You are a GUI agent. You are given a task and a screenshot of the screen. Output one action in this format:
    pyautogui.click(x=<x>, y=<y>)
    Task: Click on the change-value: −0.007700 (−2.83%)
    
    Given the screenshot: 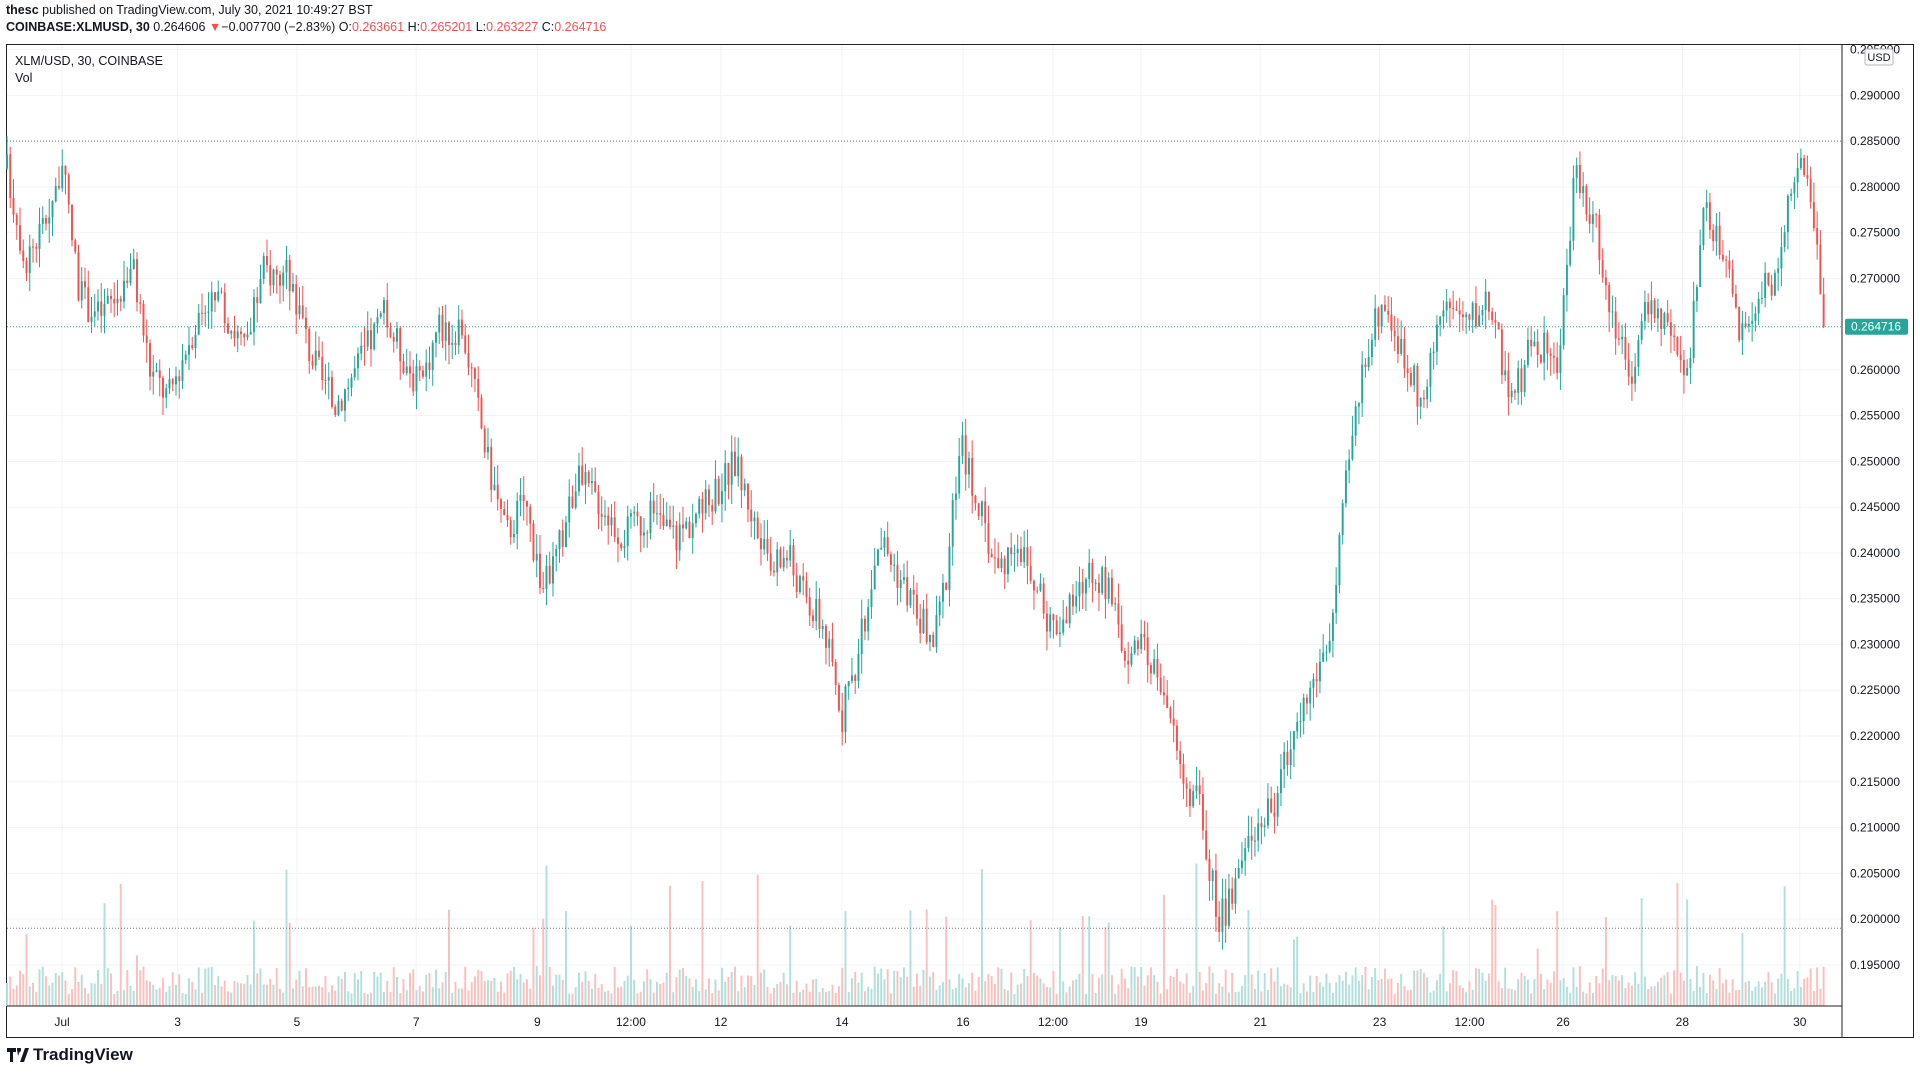 What is the action you would take?
    pyautogui.click(x=278, y=27)
    